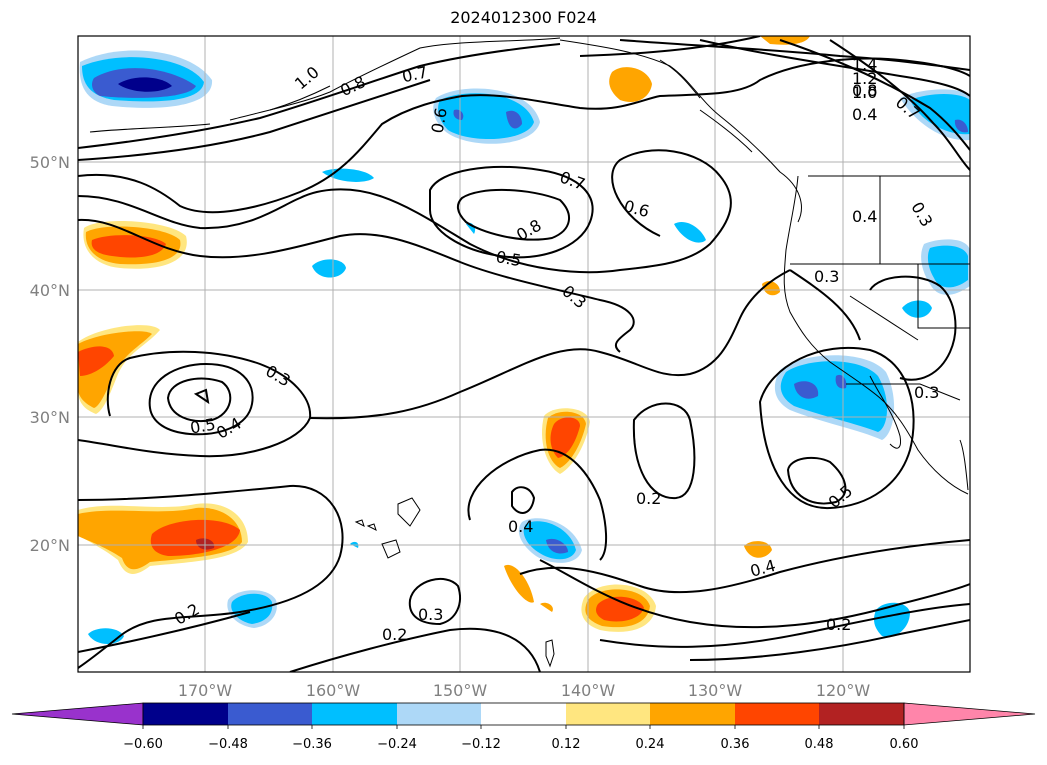  Describe the element at coordinates (588, 690) in the screenshot. I see `lon-label-140w: 140°W` at that location.